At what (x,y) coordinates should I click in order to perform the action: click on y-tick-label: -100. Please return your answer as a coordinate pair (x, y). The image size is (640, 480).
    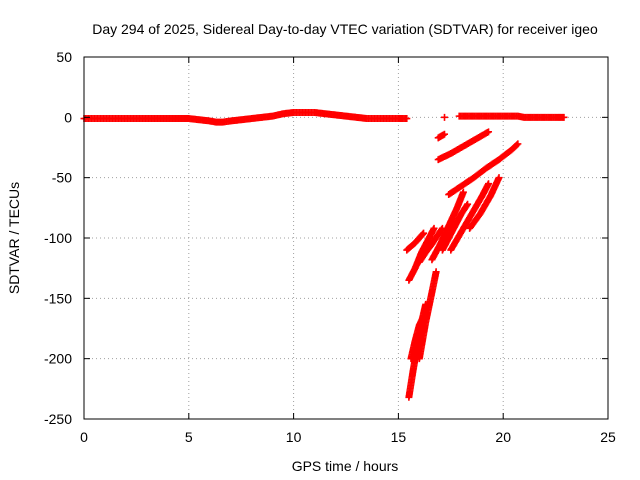
    Looking at the image, I should click on (58, 238).